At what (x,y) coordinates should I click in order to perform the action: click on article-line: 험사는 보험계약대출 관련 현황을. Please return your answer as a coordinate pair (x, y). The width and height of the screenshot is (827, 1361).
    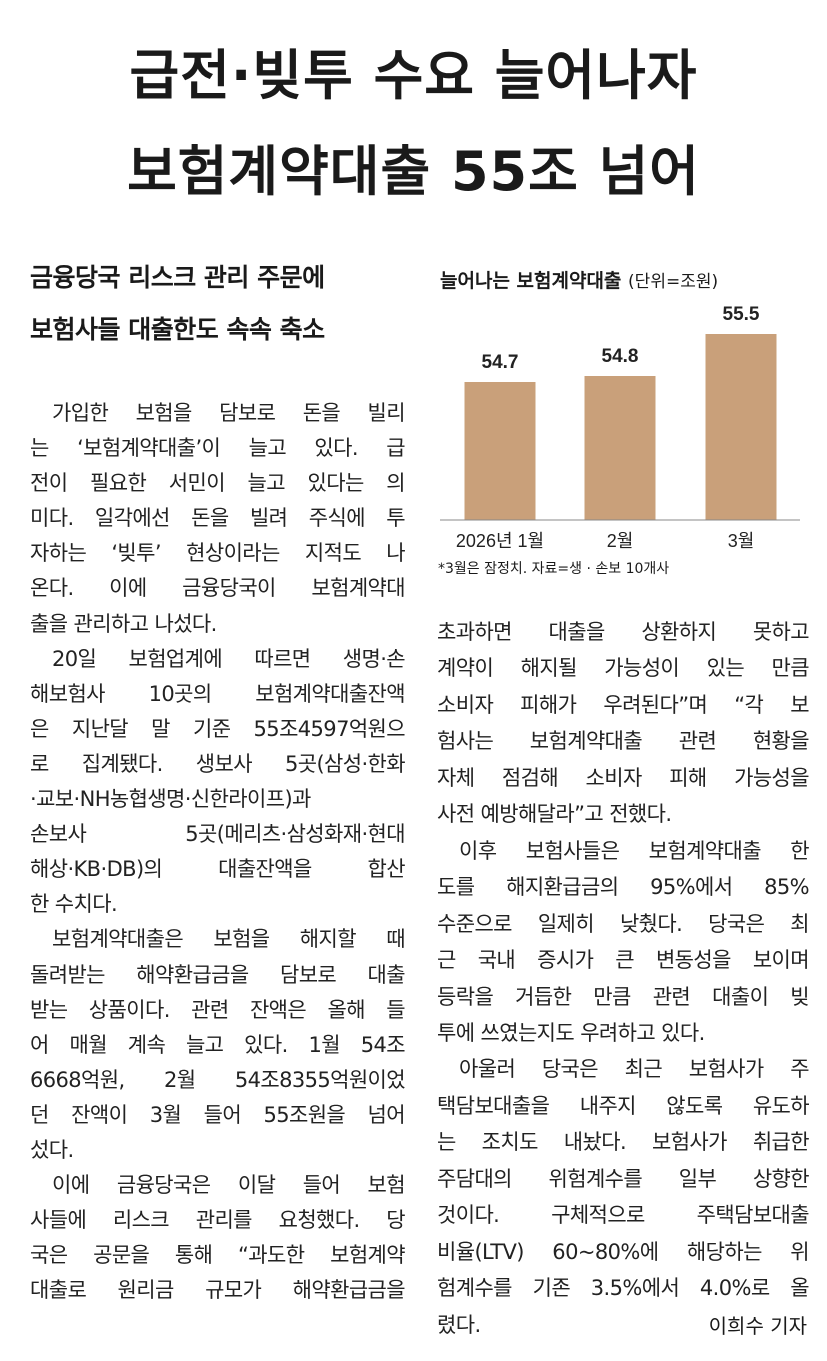
    Looking at the image, I should click on (623, 741).